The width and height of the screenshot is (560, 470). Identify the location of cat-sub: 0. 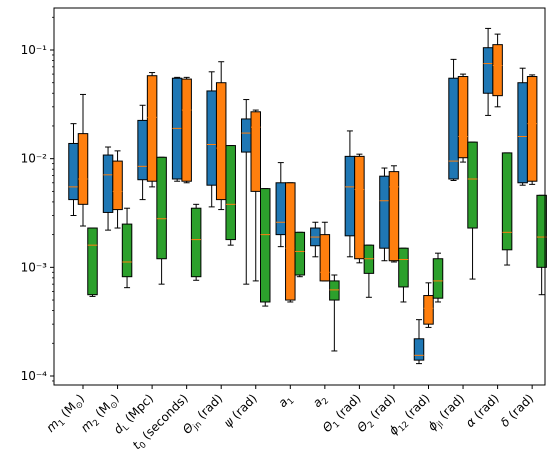
(143, 445).